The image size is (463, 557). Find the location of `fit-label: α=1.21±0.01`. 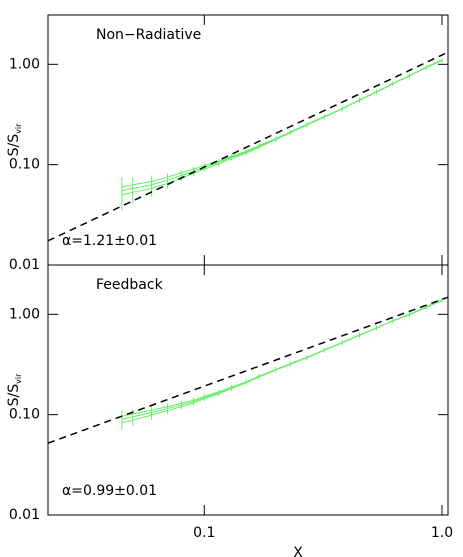

fit-label: α=1.21±0.01 is located at coordinates (109, 241).